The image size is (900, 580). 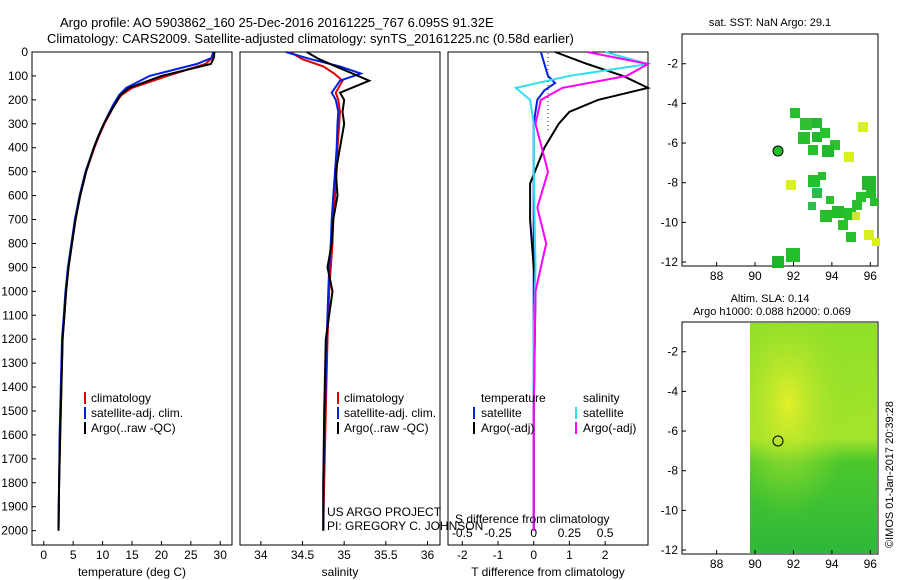 What do you see at coordinates (501, 413) in the screenshot?
I see `legend-t-satellite-label: satellite` at bounding box center [501, 413].